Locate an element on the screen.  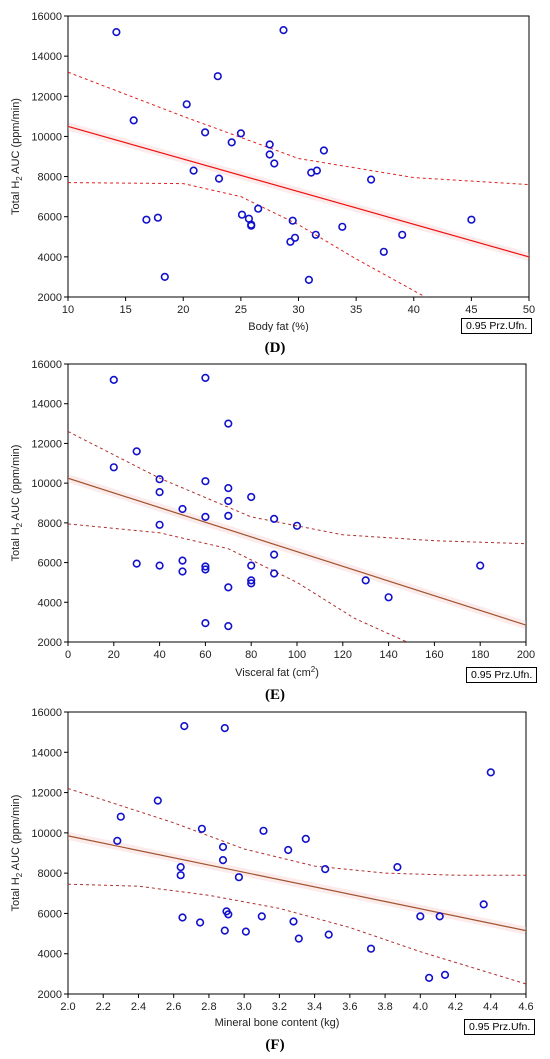
x-tick-label: 25 is located at coordinates (241, 310).